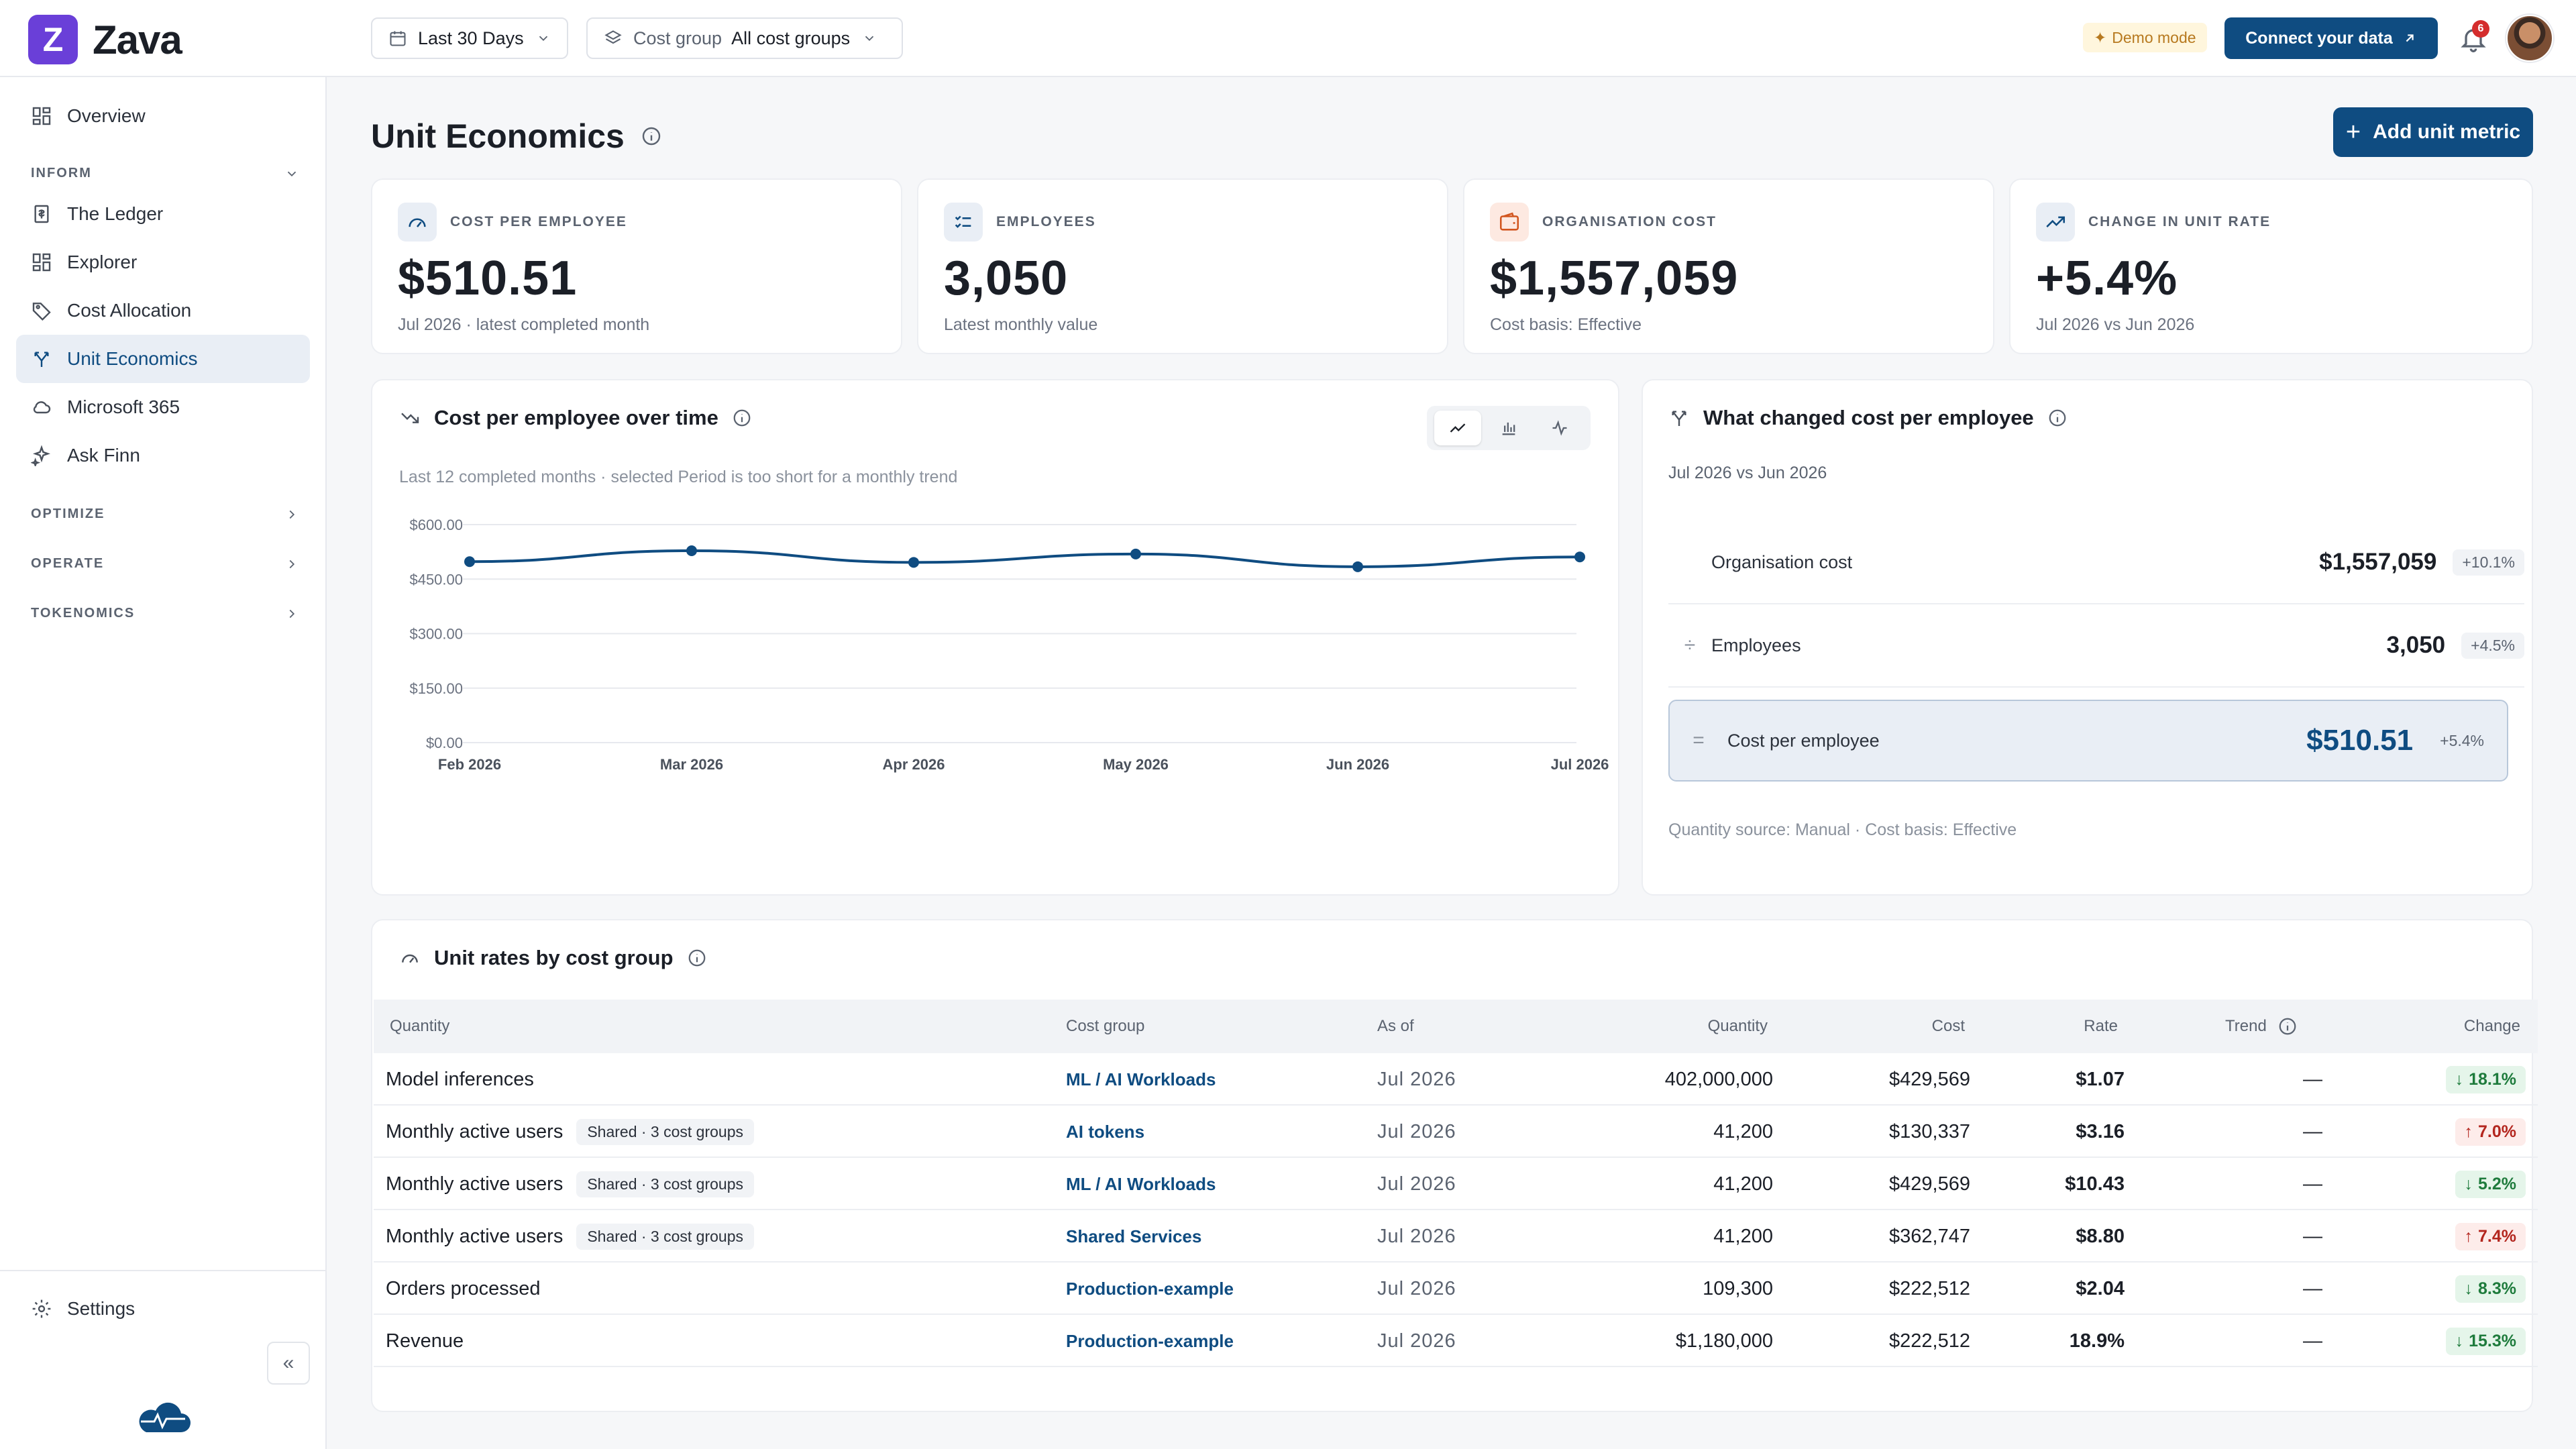 The width and height of the screenshot is (2576, 1449). I want to click on cost-group-select: Cost group All cost groups, so click(744, 38).